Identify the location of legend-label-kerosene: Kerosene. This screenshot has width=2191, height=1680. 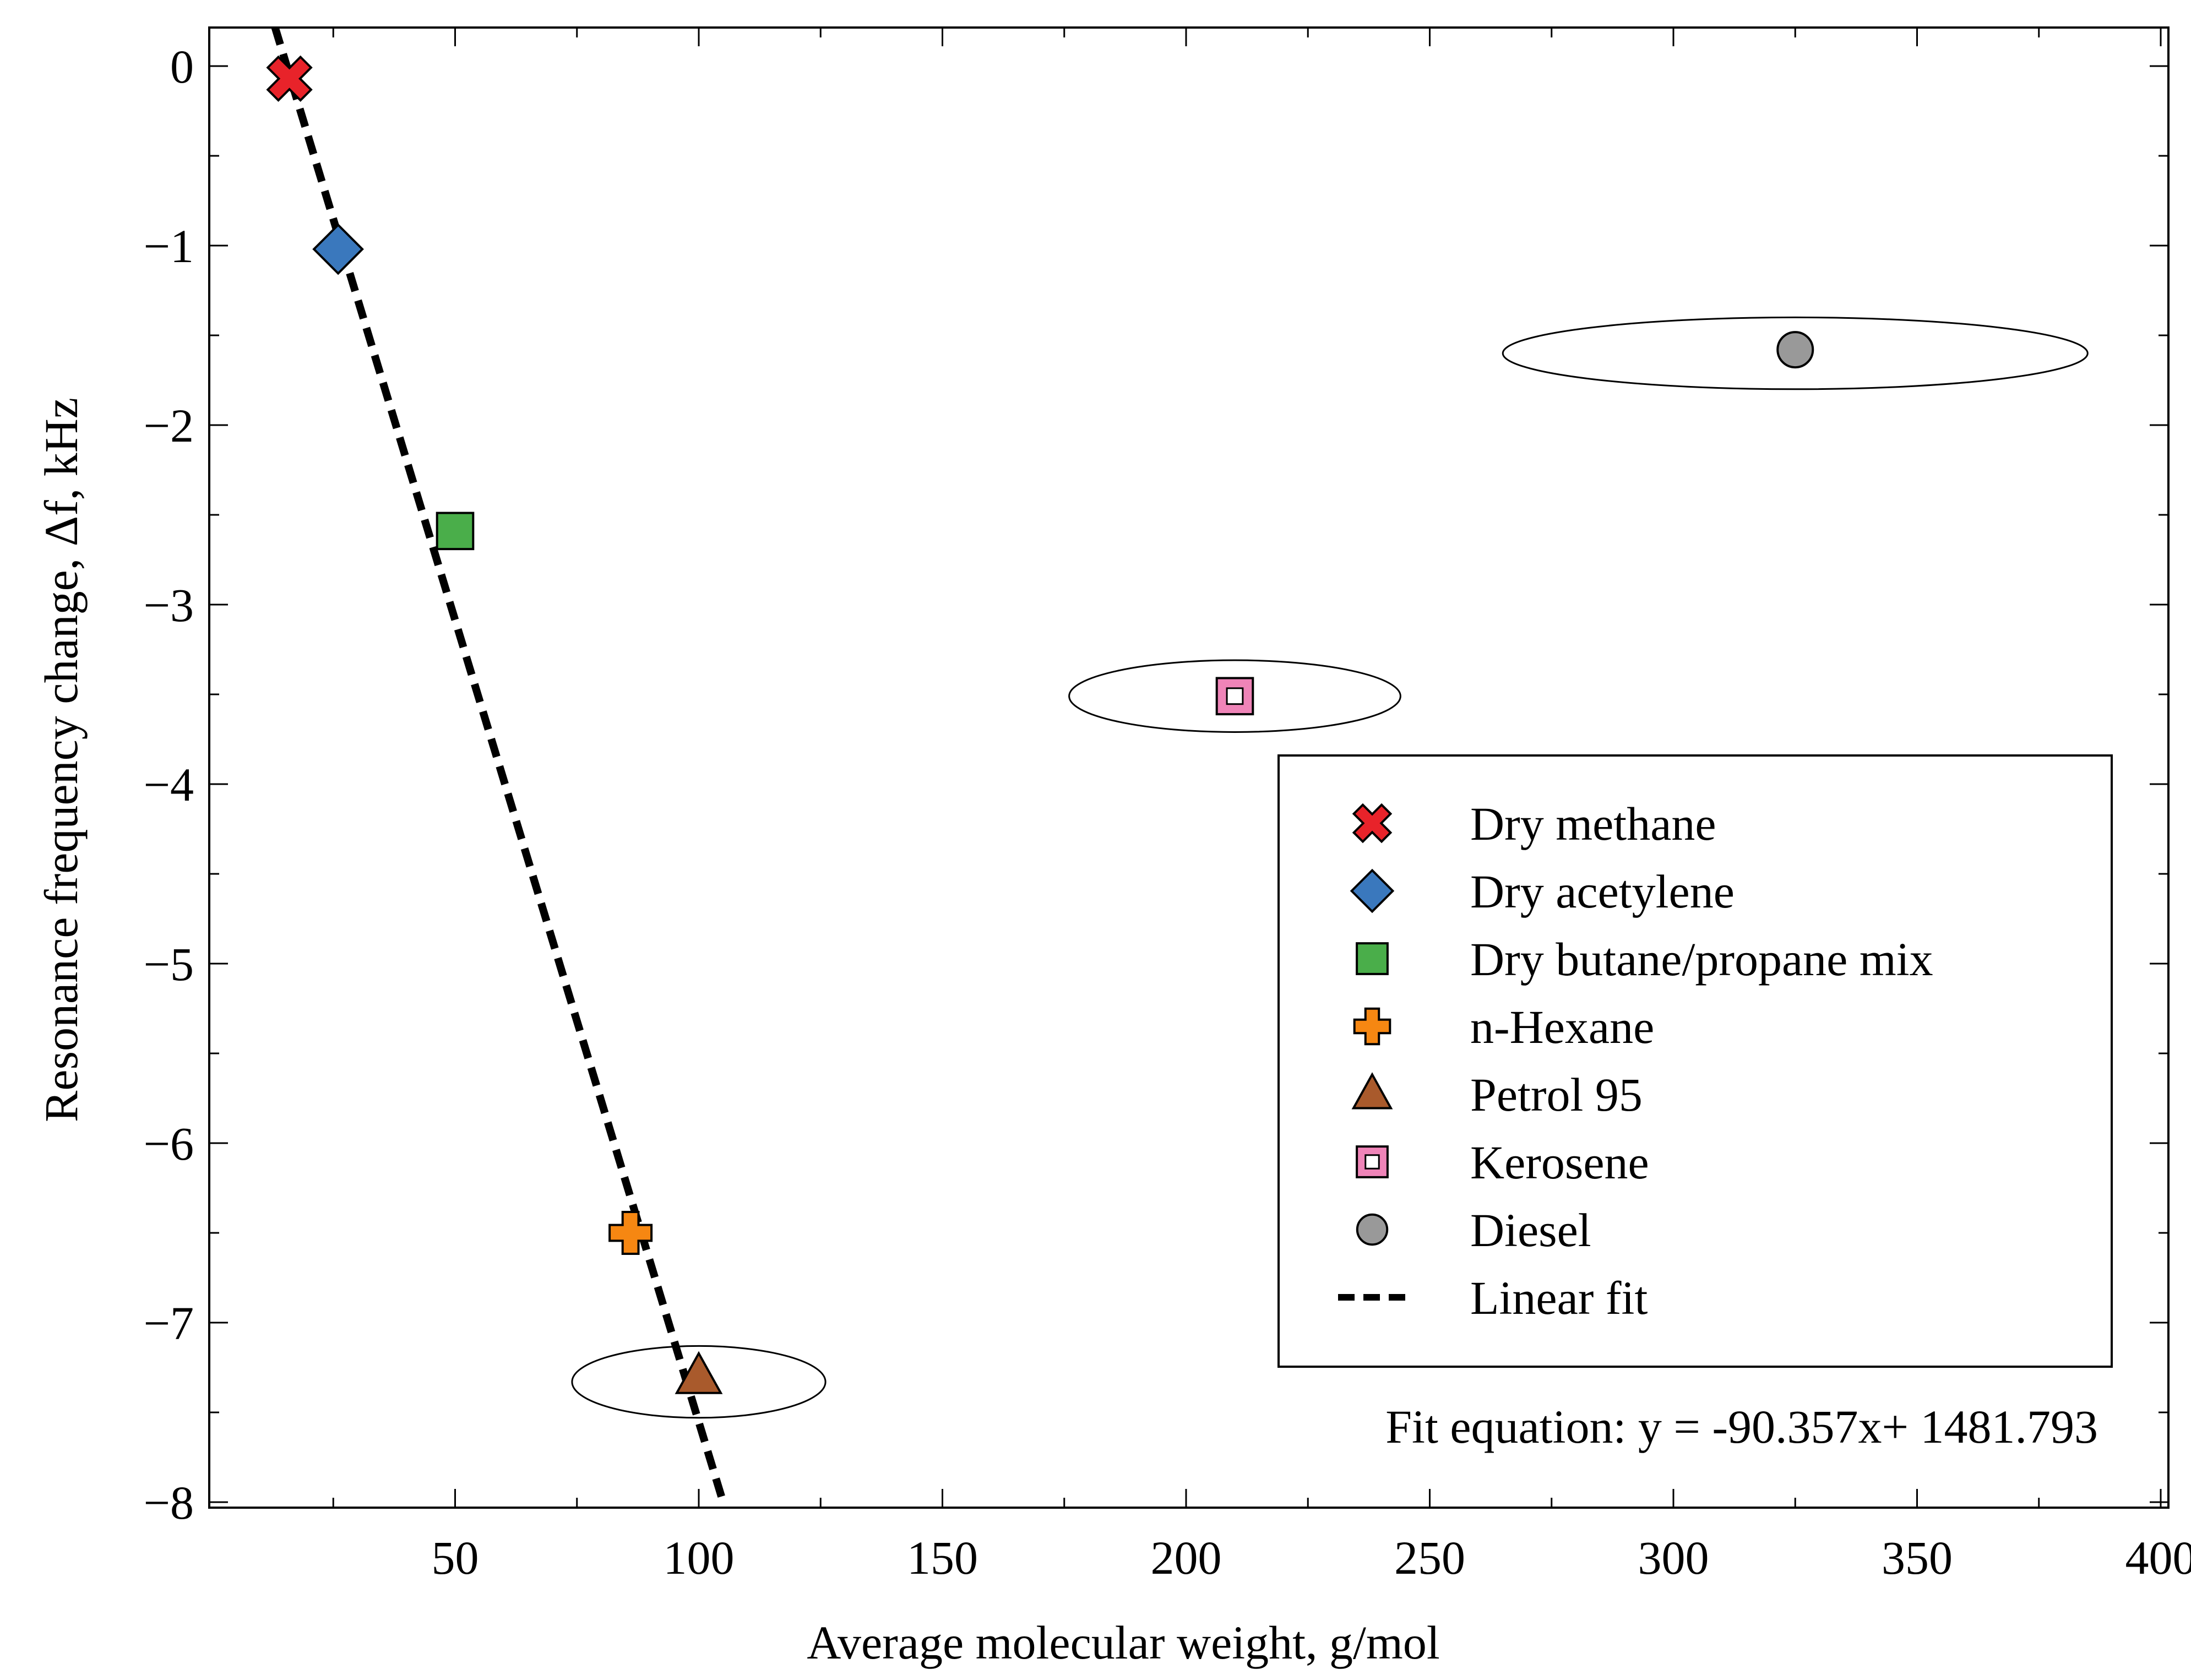
(1560, 1162).